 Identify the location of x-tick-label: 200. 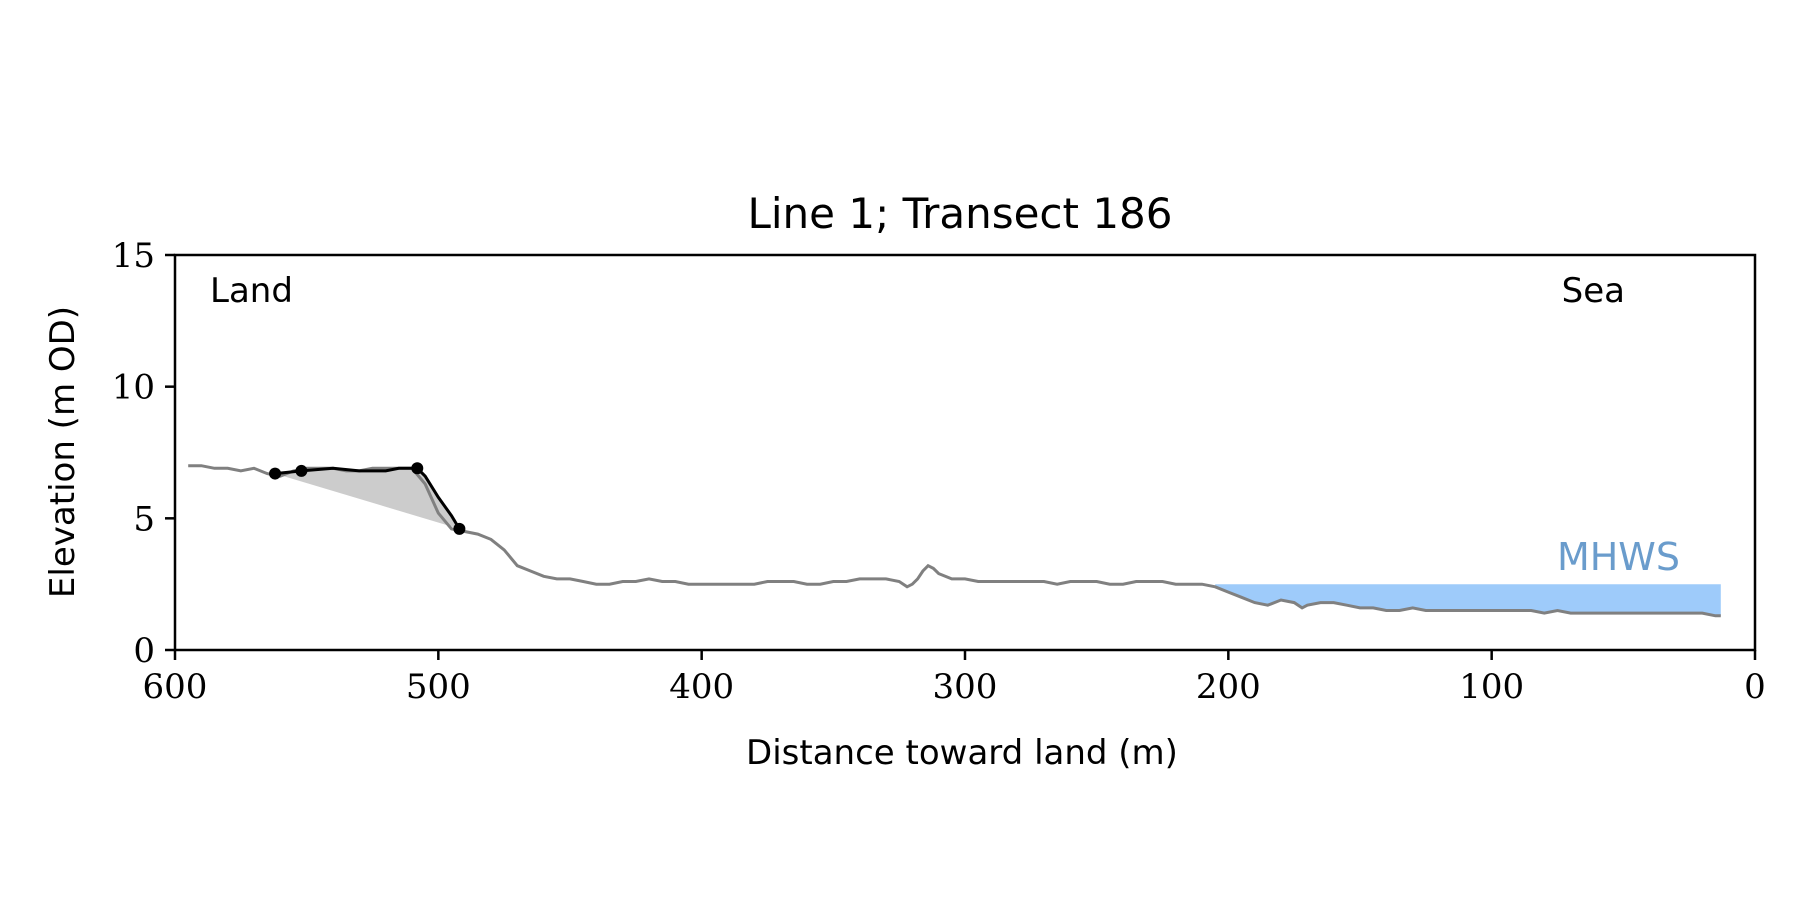
(1228, 687).